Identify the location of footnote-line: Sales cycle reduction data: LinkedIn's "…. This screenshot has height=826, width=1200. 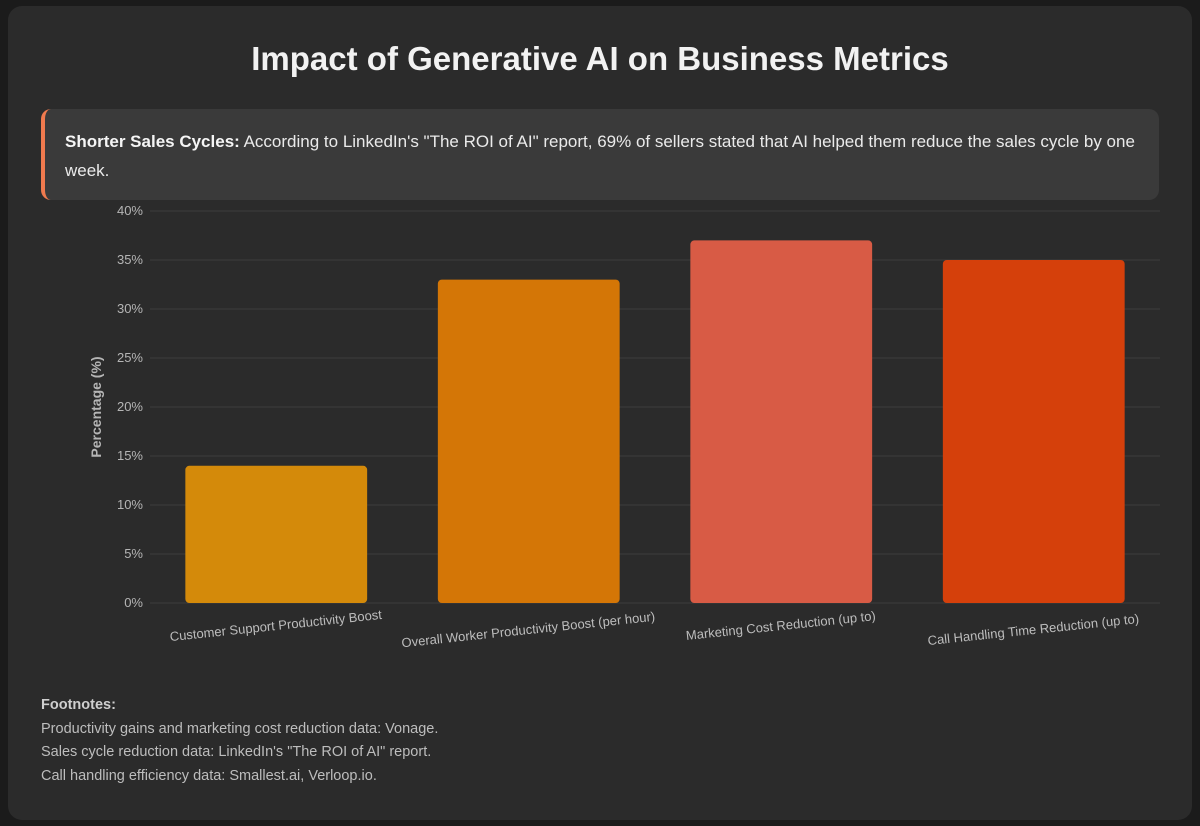
(236, 752).